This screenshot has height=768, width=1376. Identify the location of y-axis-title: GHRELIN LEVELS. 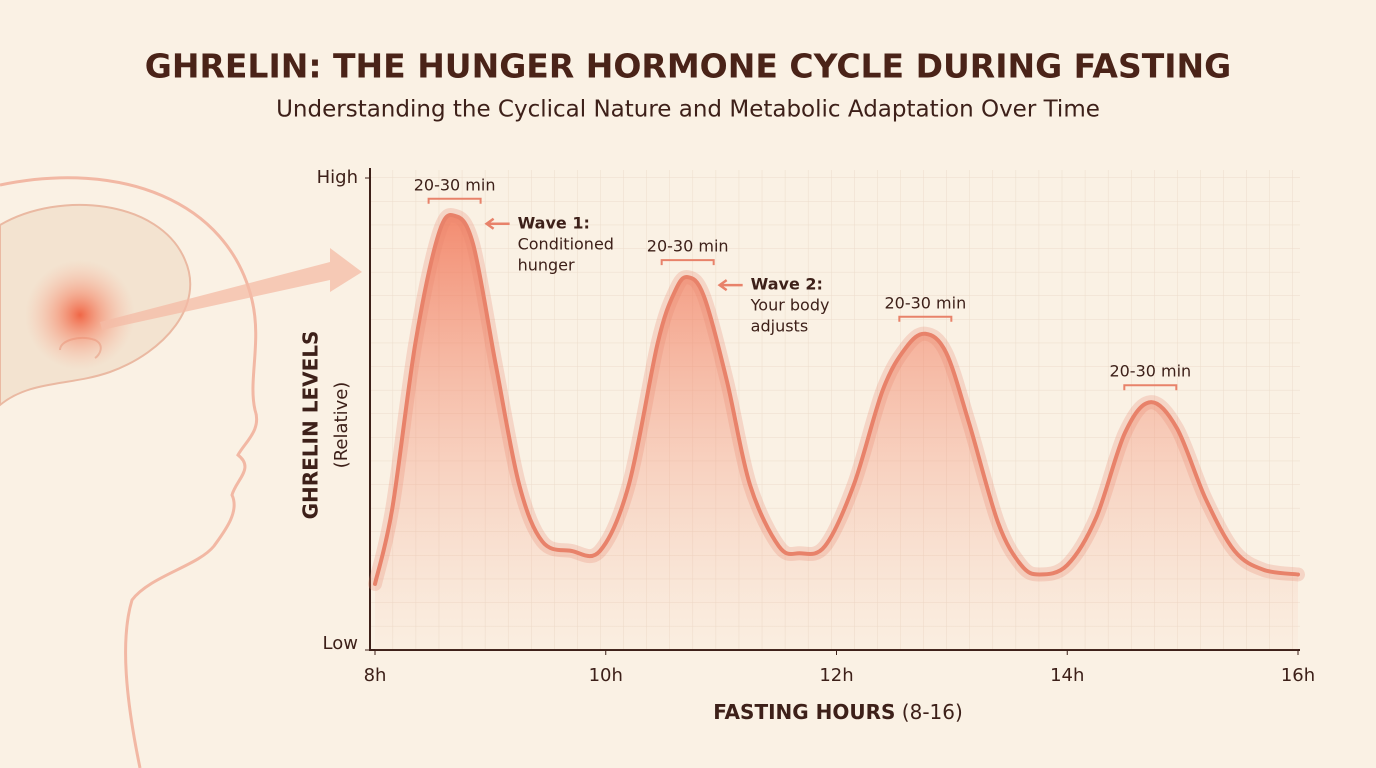
(311, 425).